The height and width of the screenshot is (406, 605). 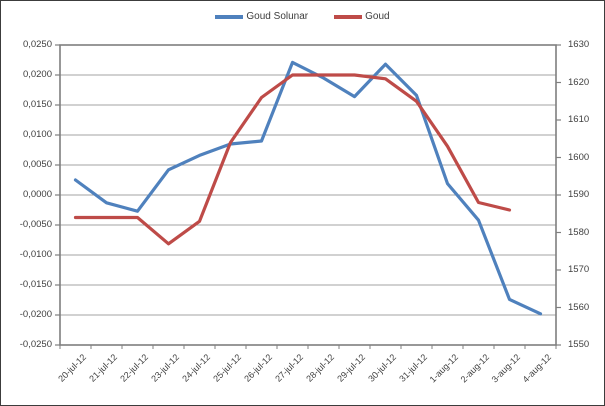 I want to click on legend-item-goud: Goud, so click(x=362, y=16).